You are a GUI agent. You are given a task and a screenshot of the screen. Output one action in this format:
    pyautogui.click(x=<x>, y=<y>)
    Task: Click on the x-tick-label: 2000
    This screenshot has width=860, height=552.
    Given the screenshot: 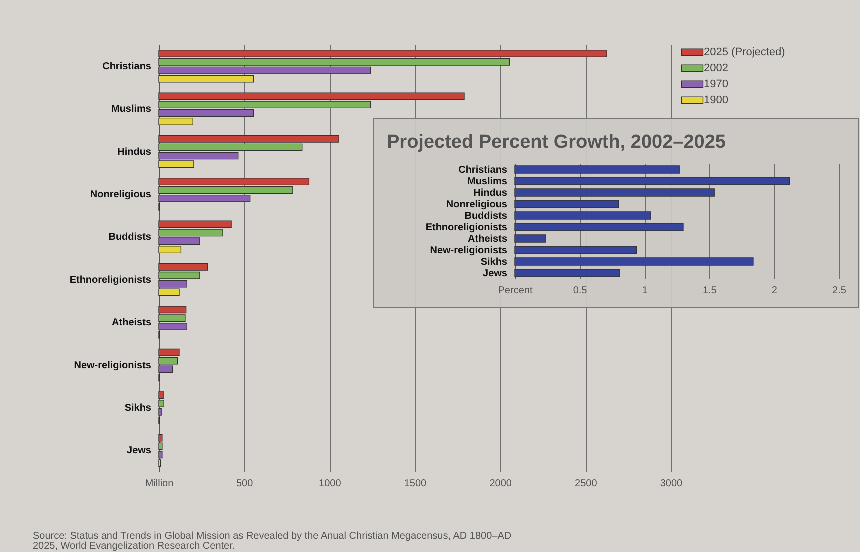 What is the action you would take?
    pyautogui.click(x=501, y=484)
    